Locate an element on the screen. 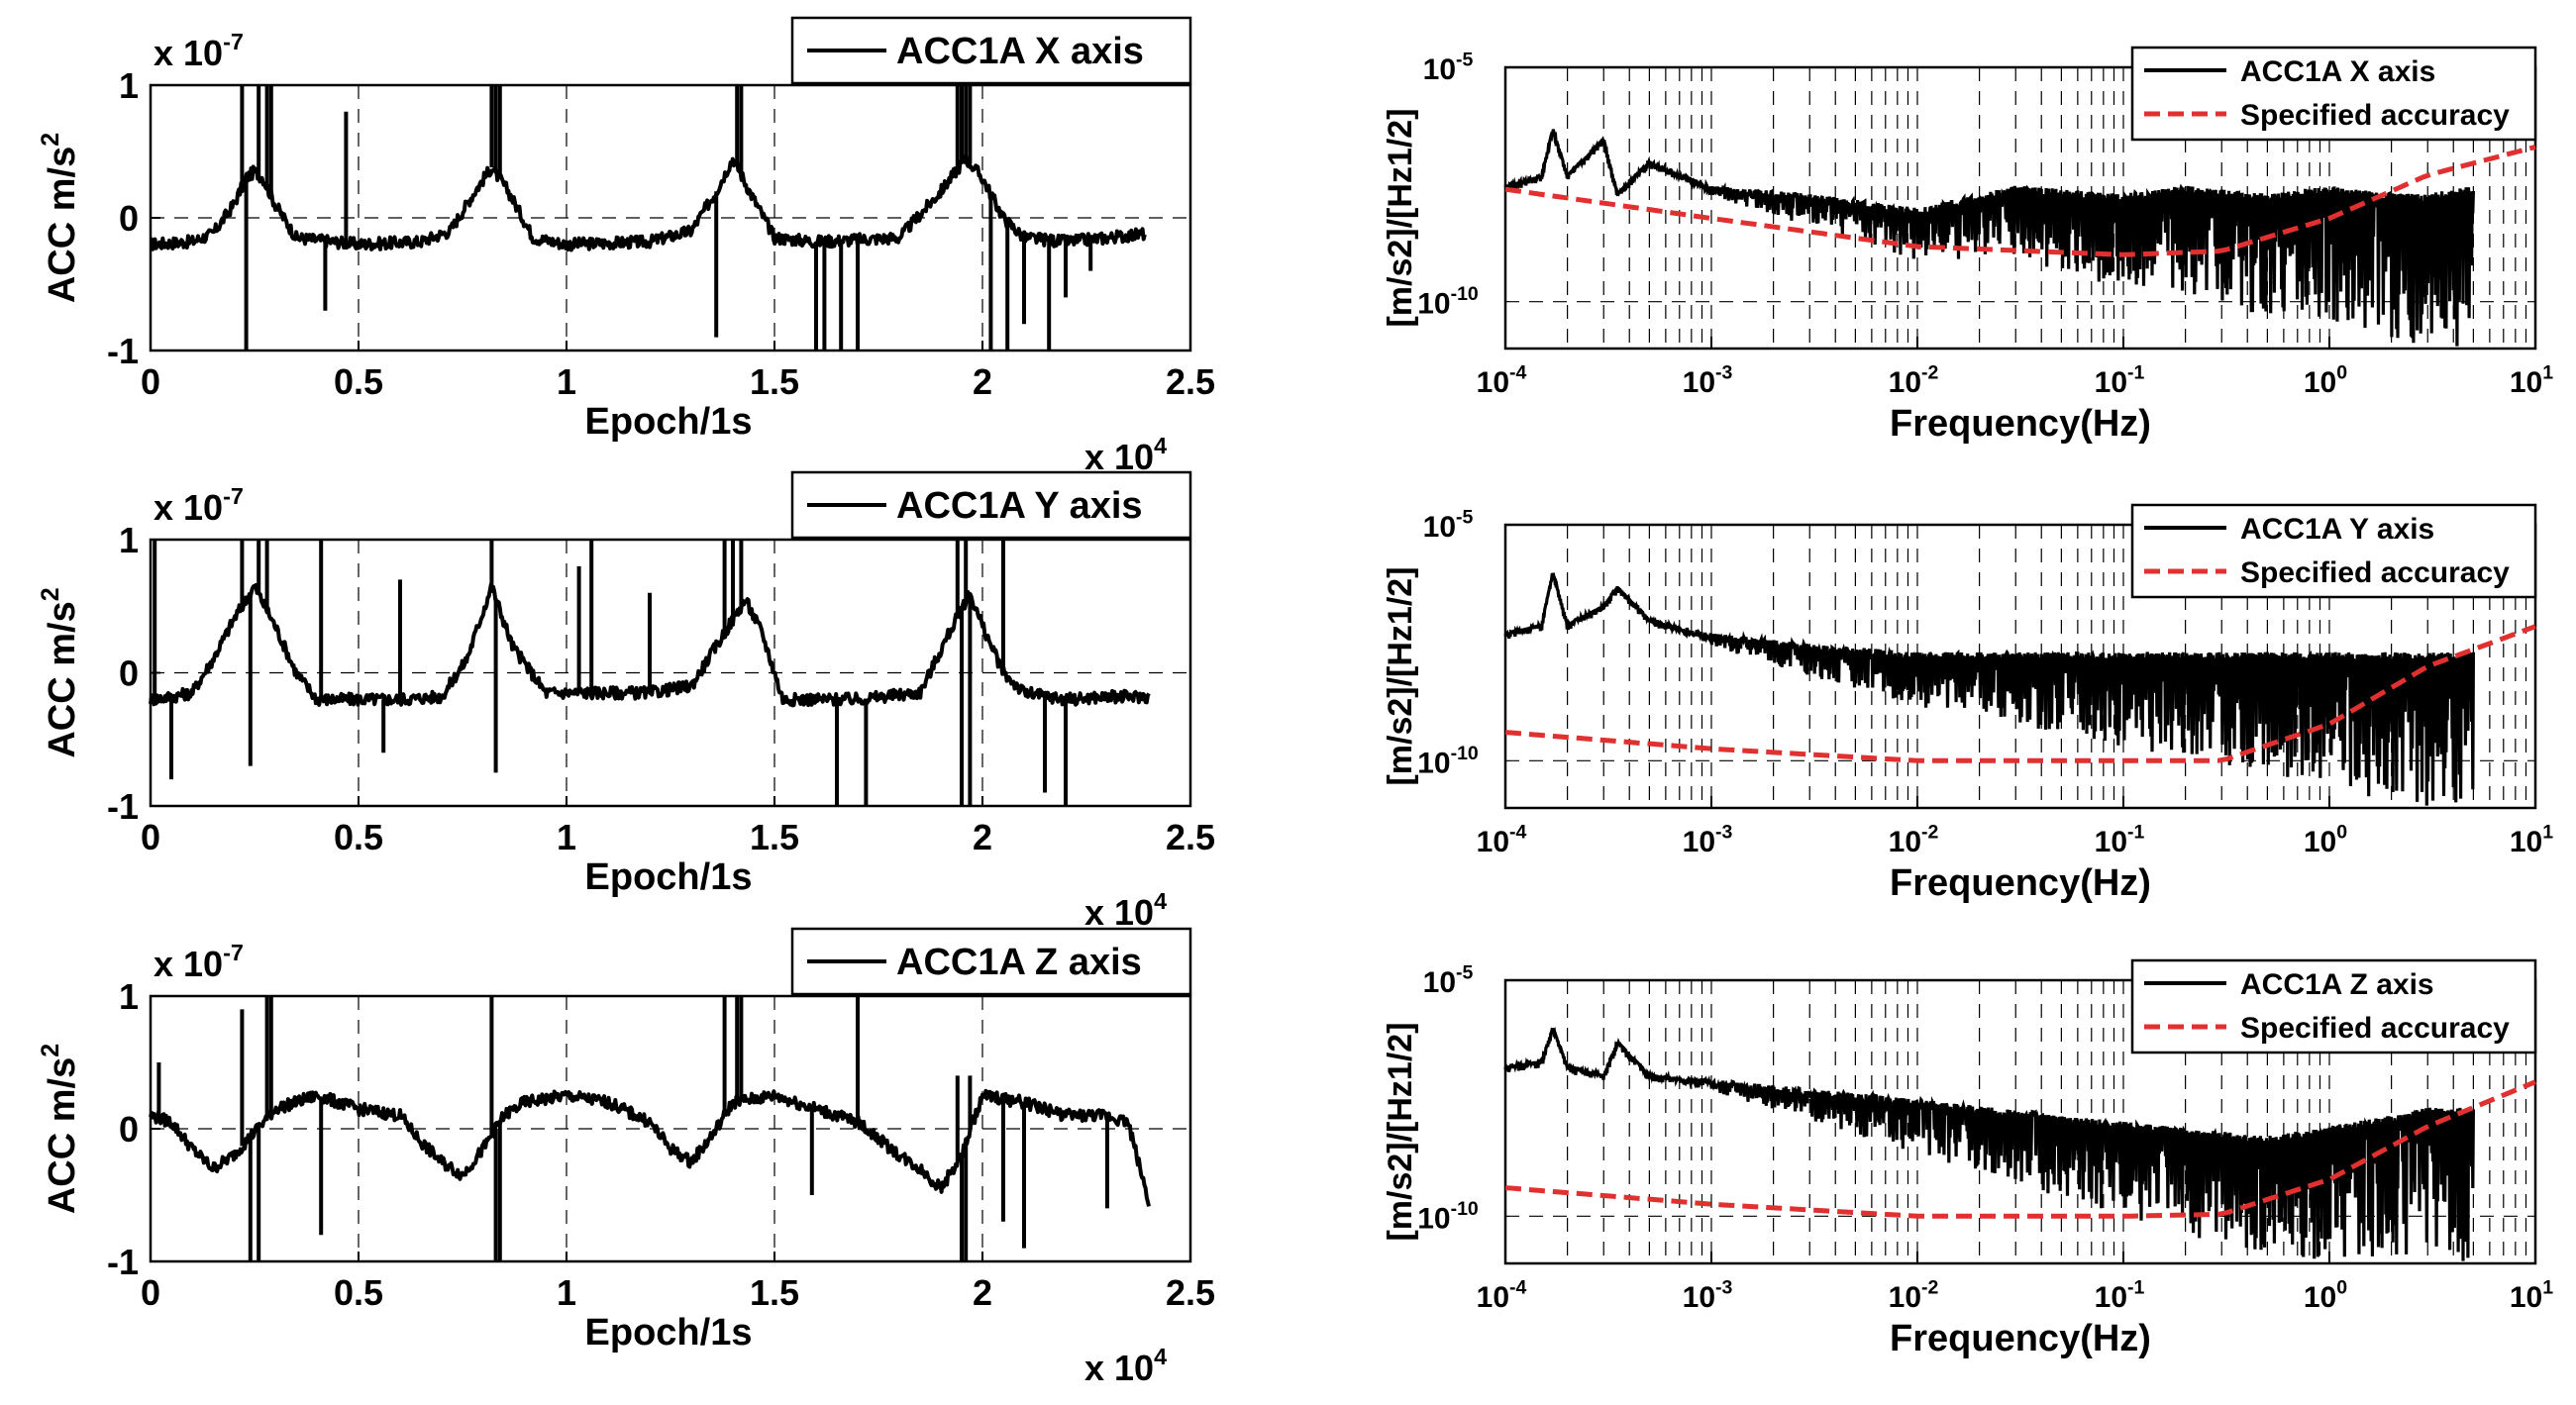  y-multiplier: x 10-7 is located at coordinates (199, 51).